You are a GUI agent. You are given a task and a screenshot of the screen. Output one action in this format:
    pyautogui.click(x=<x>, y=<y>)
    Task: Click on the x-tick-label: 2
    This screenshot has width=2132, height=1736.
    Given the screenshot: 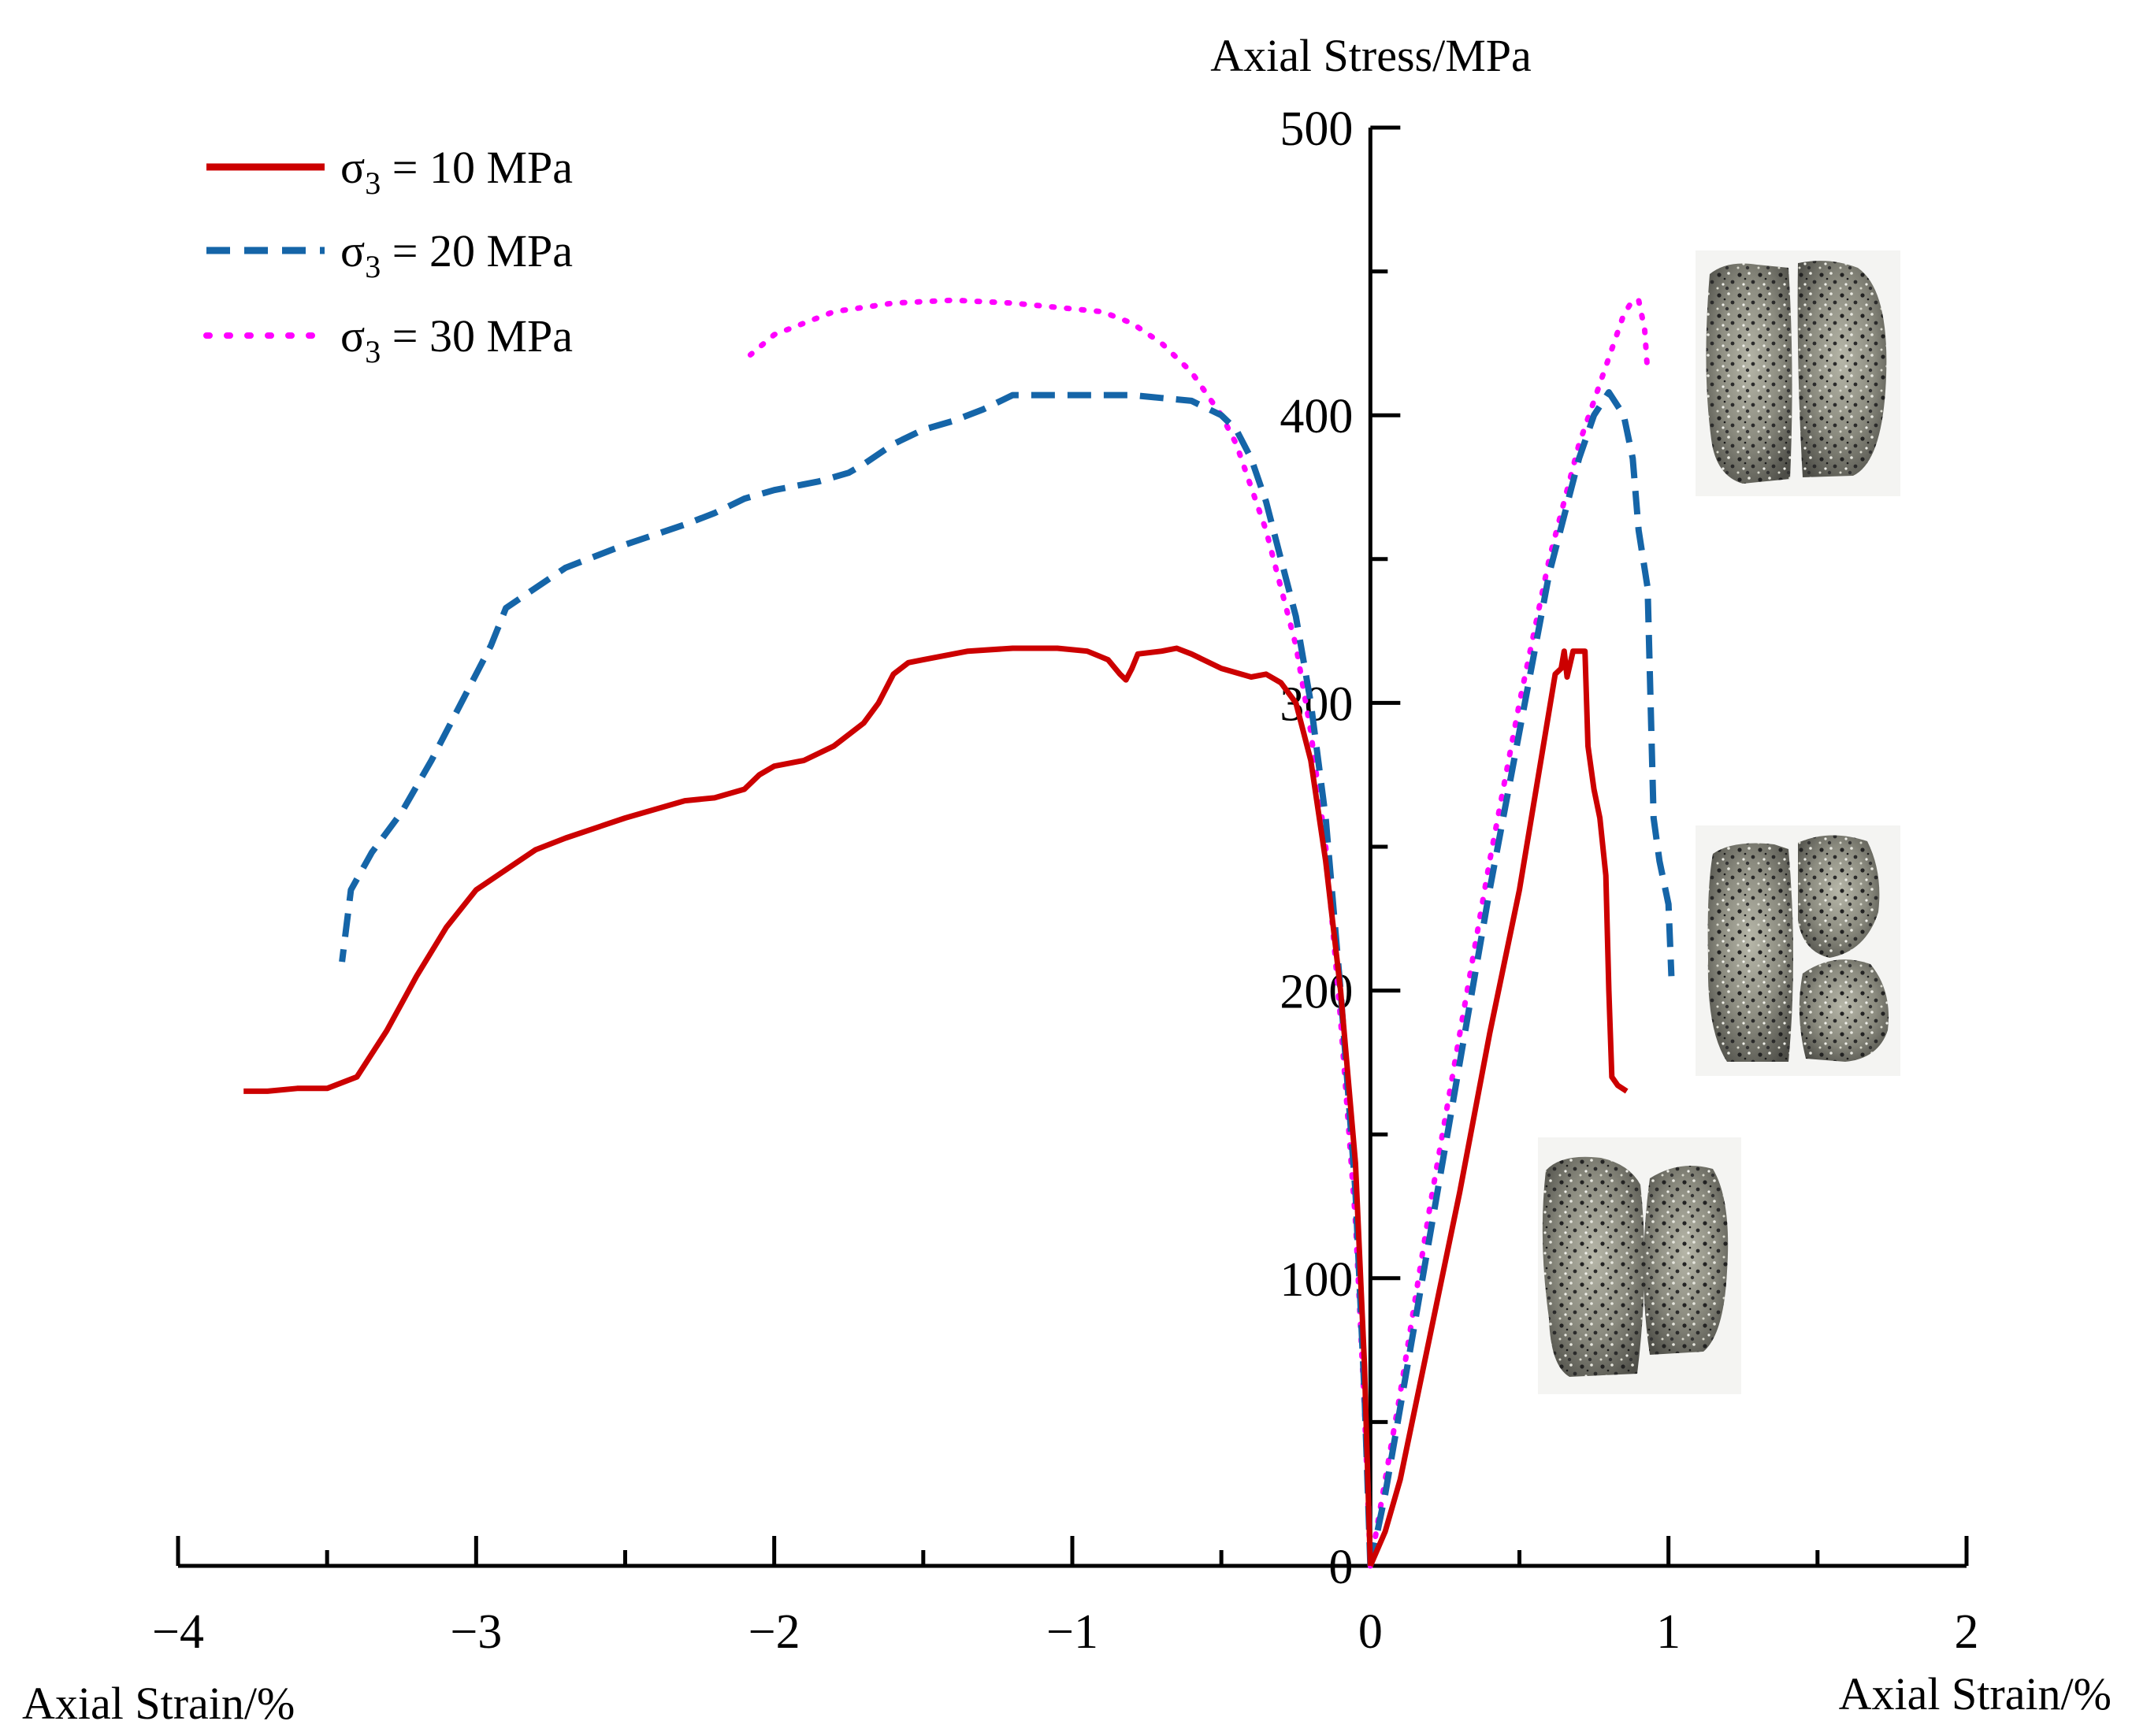 What is the action you would take?
    pyautogui.click(x=1967, y=1632)
    